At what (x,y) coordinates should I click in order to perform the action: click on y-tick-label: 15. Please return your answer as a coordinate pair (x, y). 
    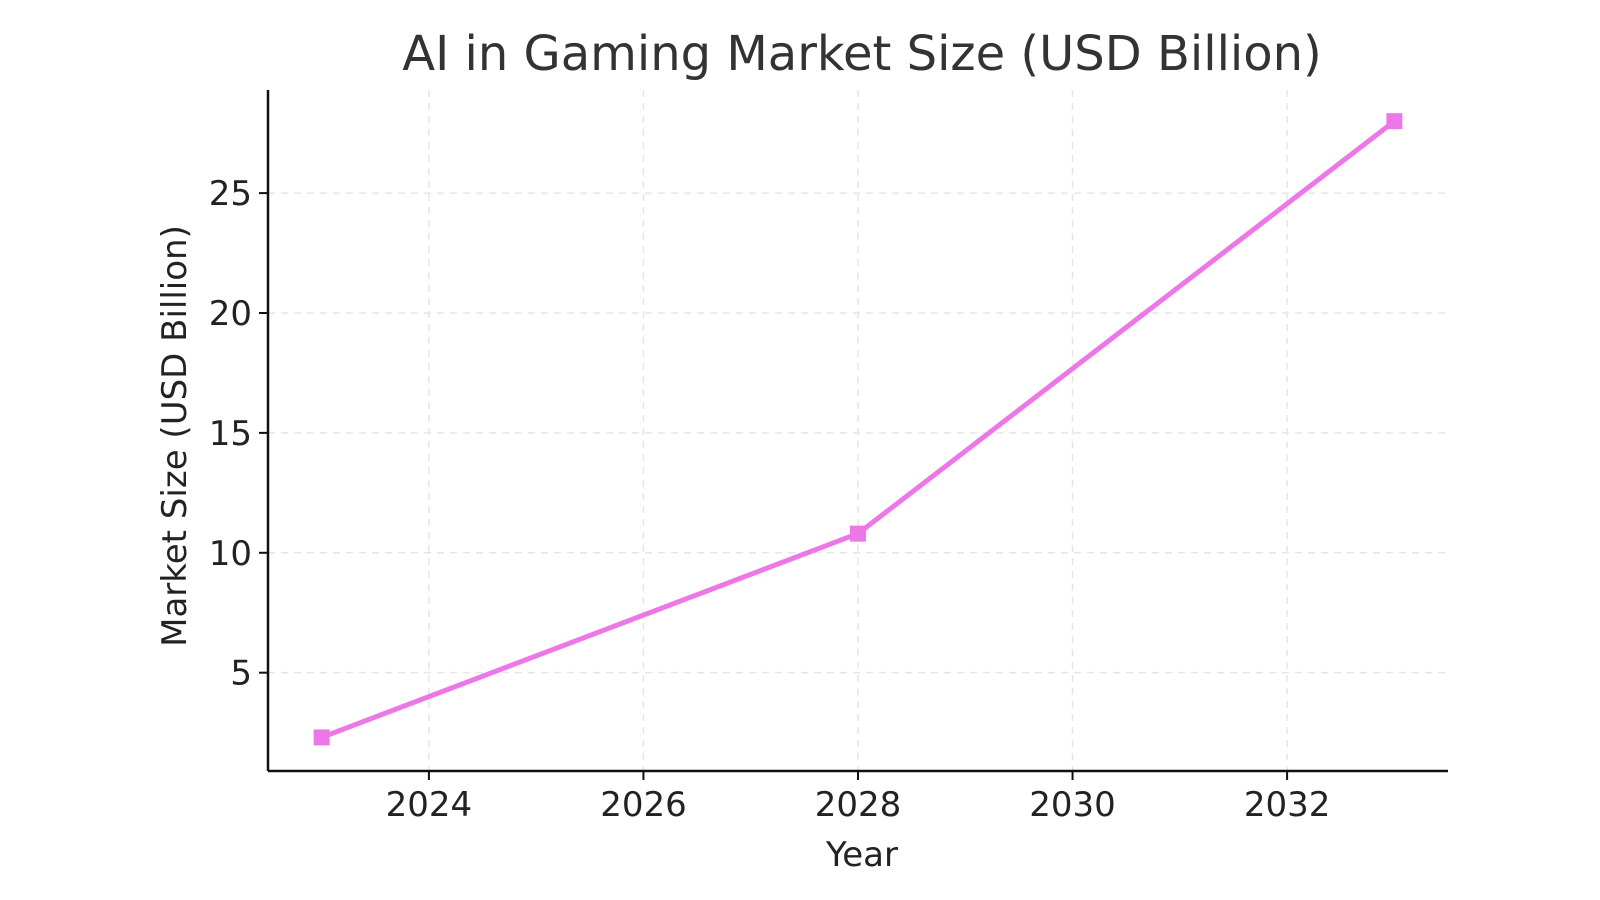
    Looking at the image, I should click on (230, 434).